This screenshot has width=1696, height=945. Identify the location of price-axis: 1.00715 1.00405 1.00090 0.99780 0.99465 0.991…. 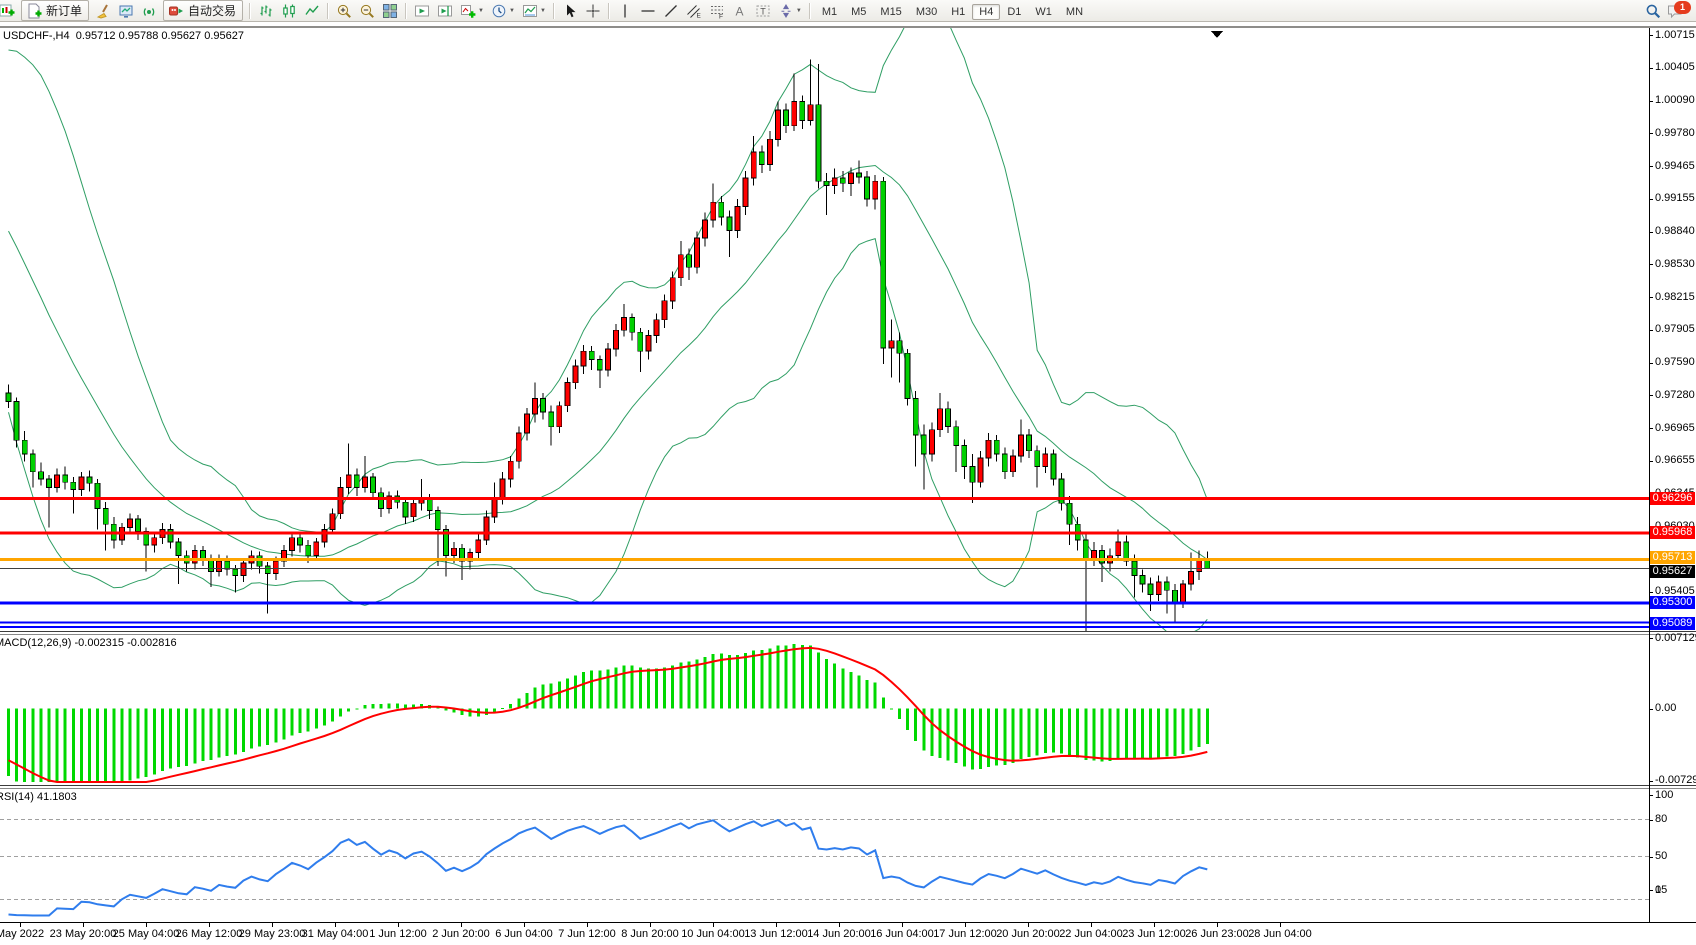
(1672, 475).